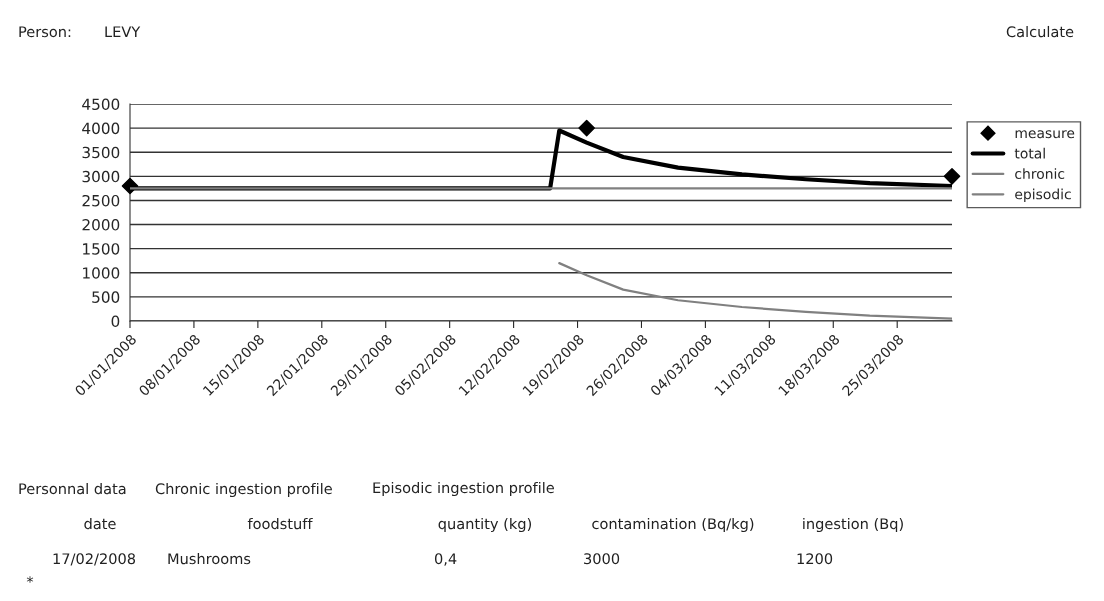 The height and width of the screenshot is (601, 1104). I want to click on text: LEVY, so click(123, 32).